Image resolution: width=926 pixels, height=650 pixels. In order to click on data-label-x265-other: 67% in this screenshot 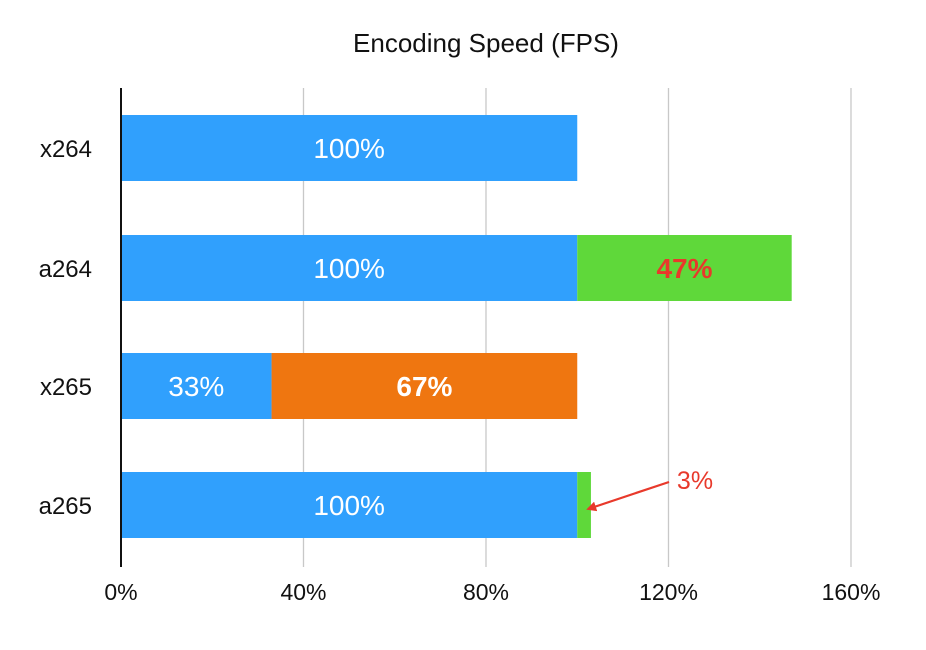, I will do `click(424, 386)`.